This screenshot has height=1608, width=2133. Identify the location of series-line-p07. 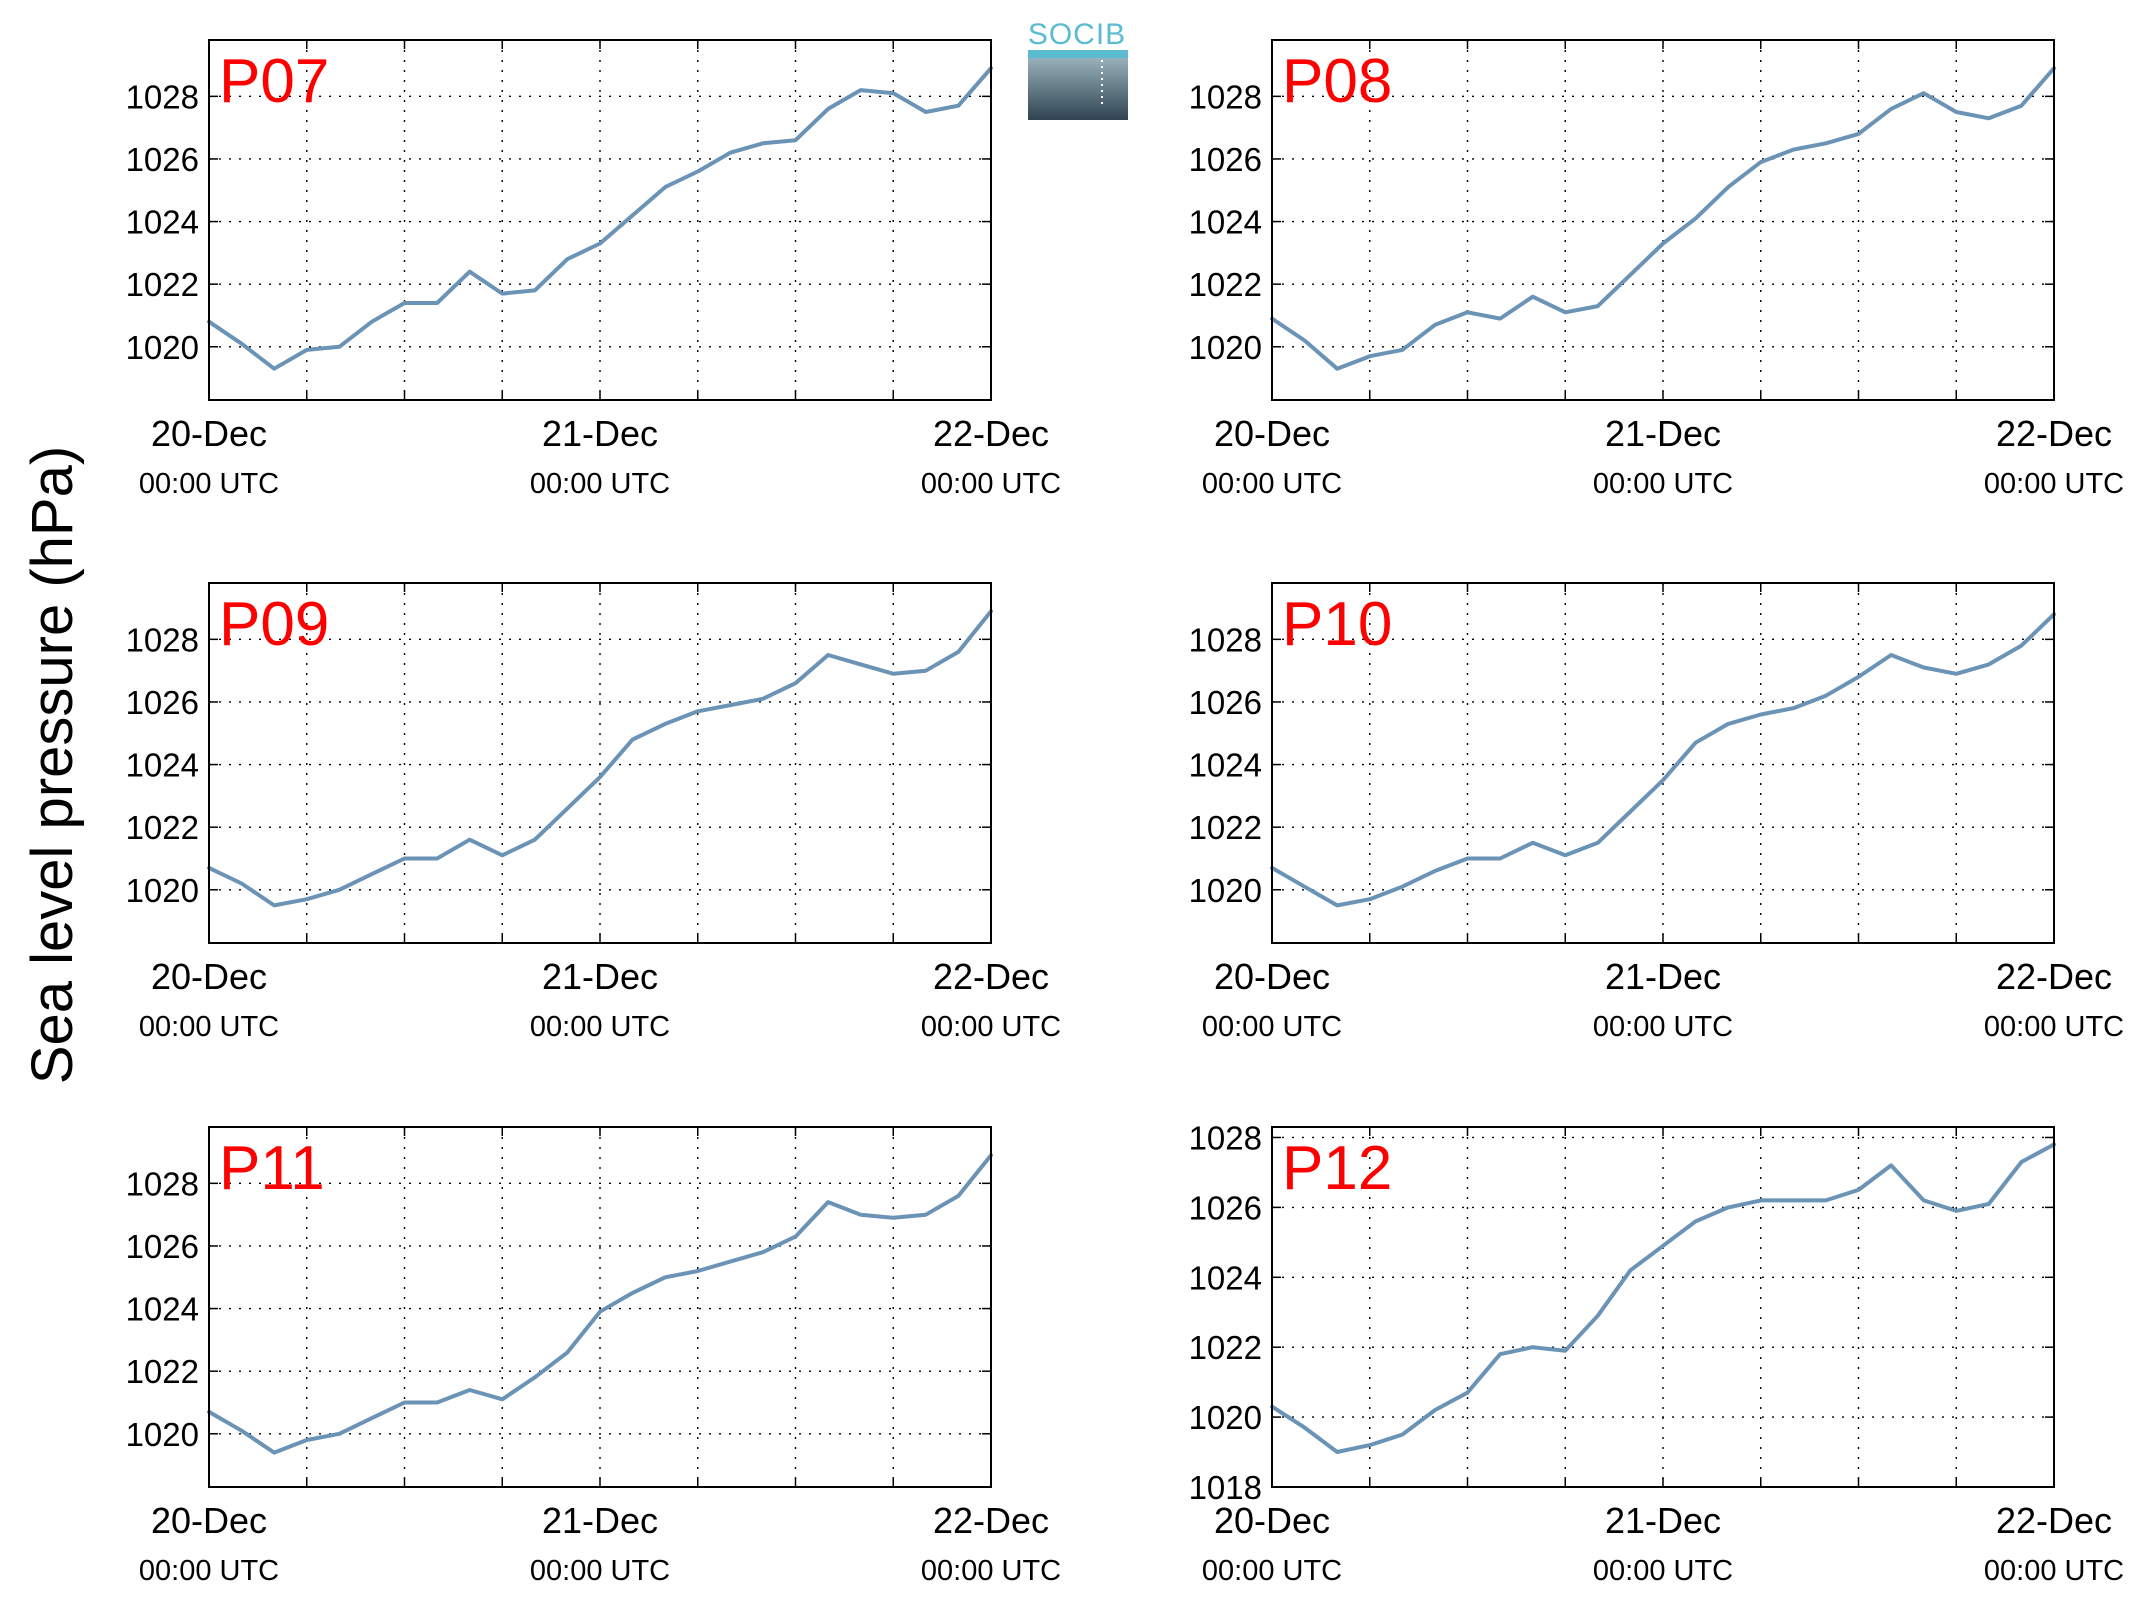
(600, 218).